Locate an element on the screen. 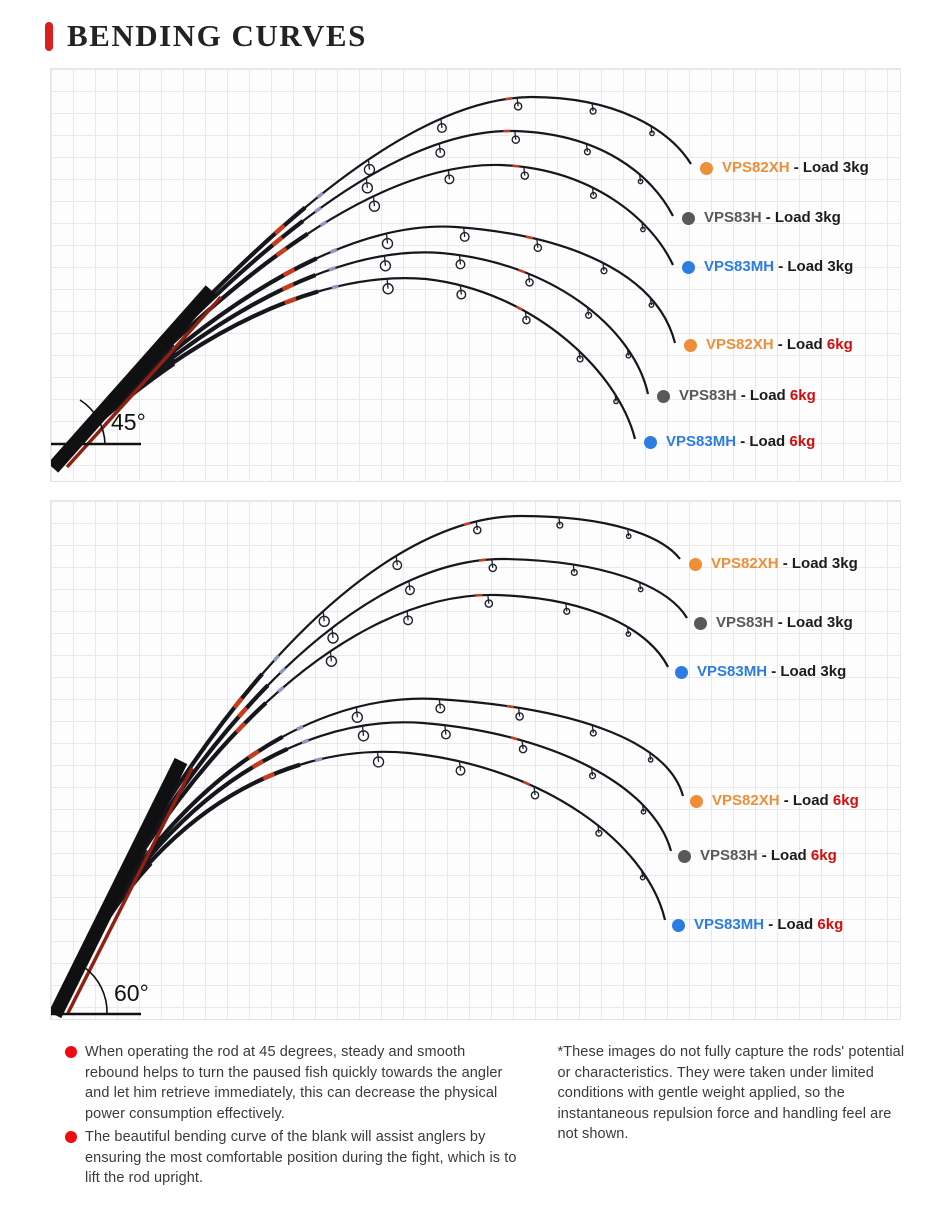 Image resolution: width=950 pixels, height=1205 pixels. page-title: BENDING CURVES is located at coordinates (217, 35).